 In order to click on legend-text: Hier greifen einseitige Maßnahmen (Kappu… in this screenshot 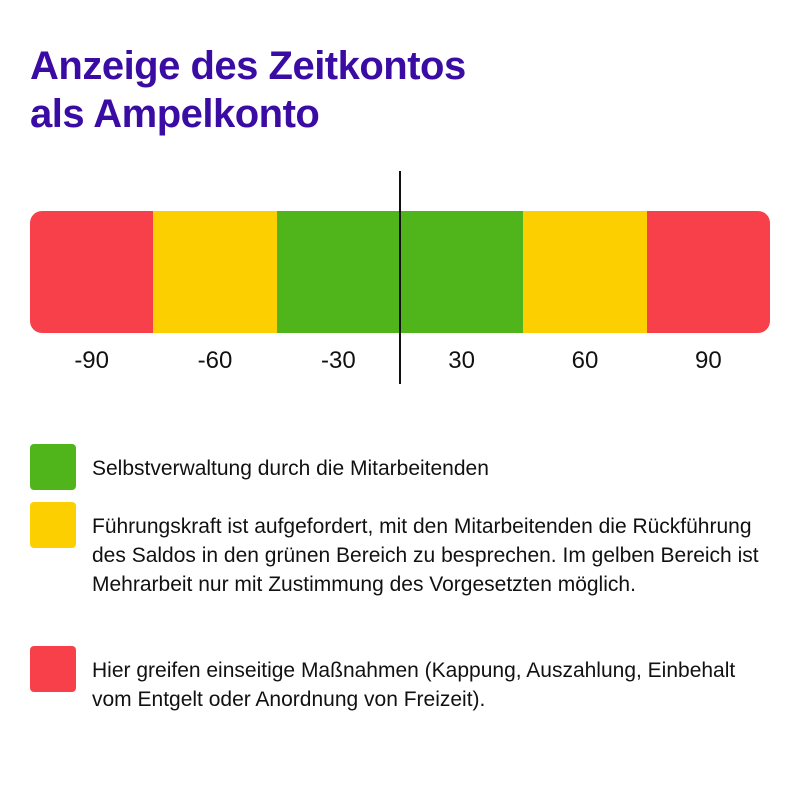, I will do `click(414, 685)`.